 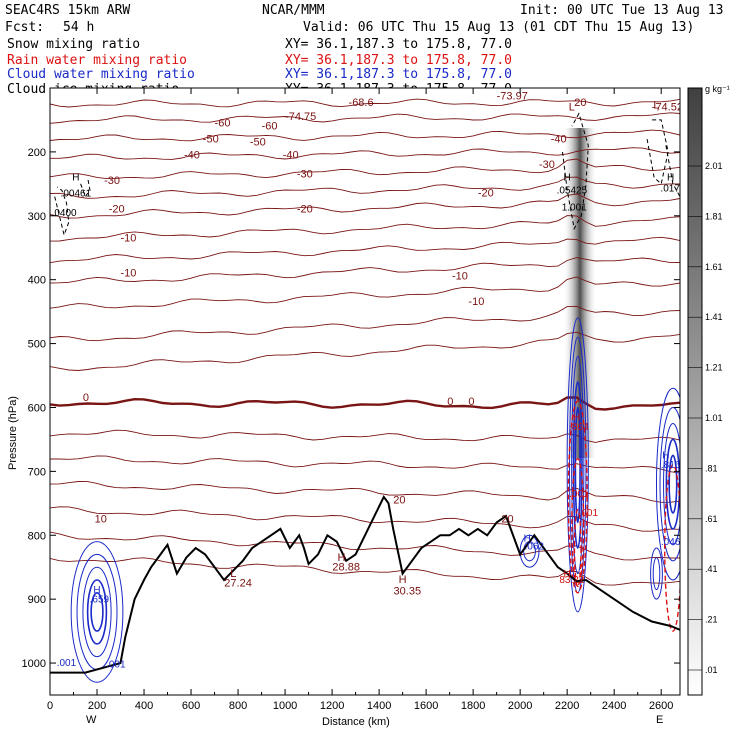 I want to click on x-tick-label: 1400, so click(x=379, y=706).